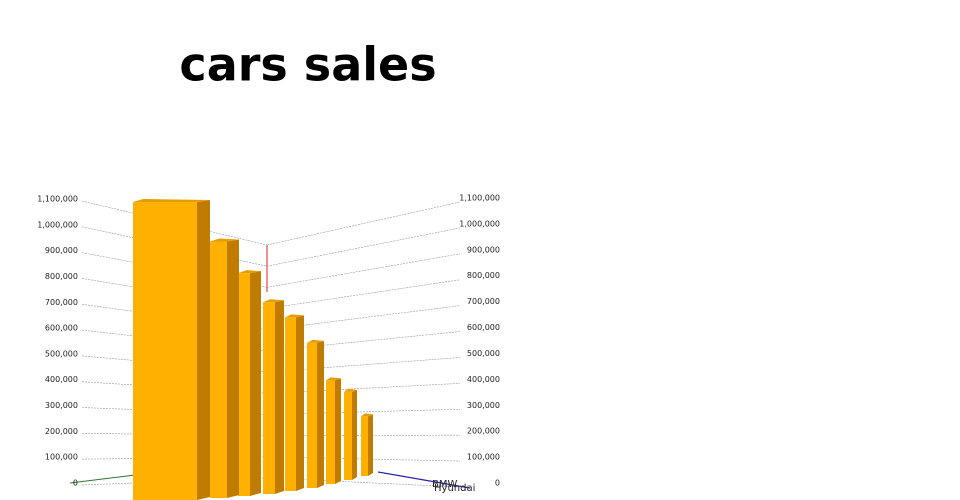 The image size is (960, 500). Describe the element at coordinates (61, 250) in the screenshot. I see `y-tick-label: 900,000` at that location.